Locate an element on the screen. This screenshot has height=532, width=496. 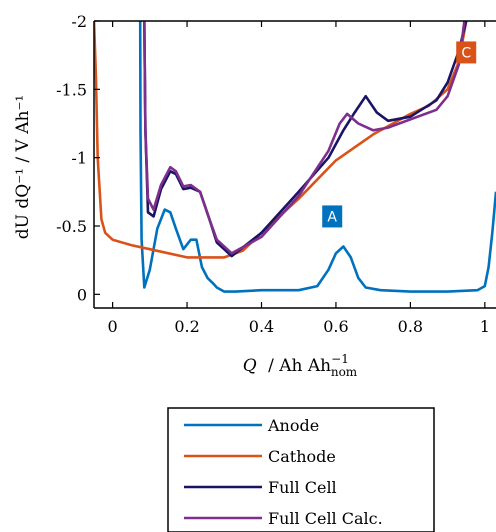
y-tick-label: -1.5 is located at coordinates (71, 89).